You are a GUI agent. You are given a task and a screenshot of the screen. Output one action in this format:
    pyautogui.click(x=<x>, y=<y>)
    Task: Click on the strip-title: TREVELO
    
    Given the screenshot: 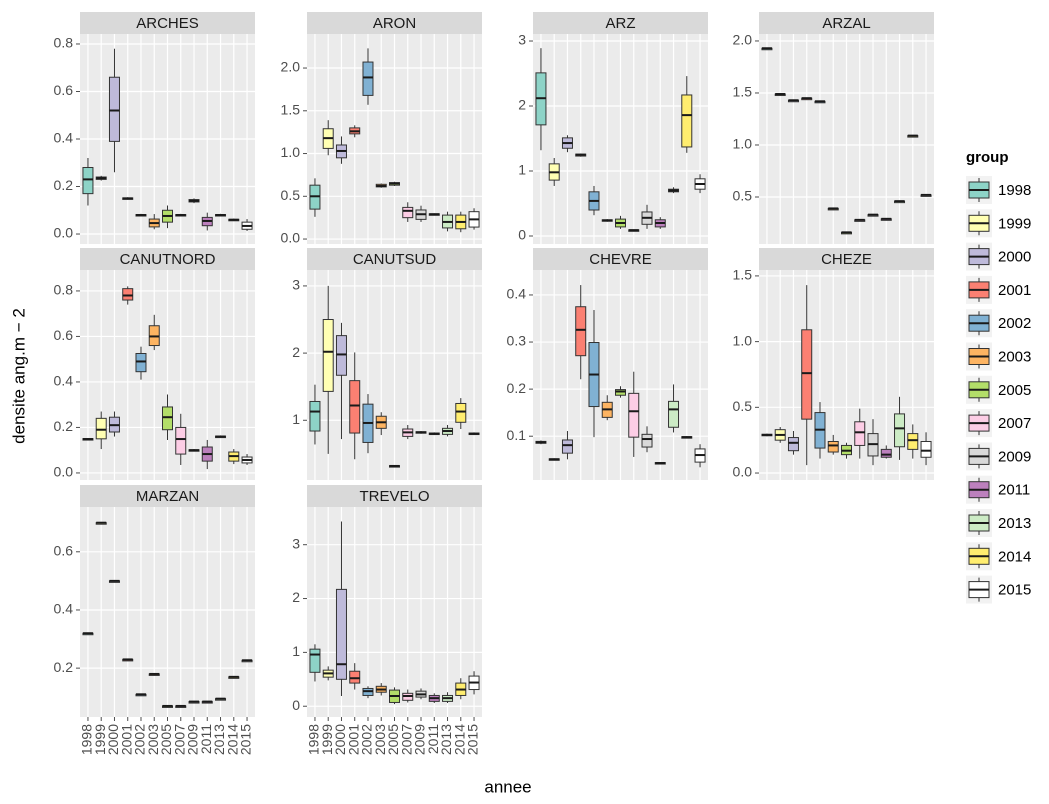 What is the action you would take?
    pyautogui.click(x=394, y=496)
    